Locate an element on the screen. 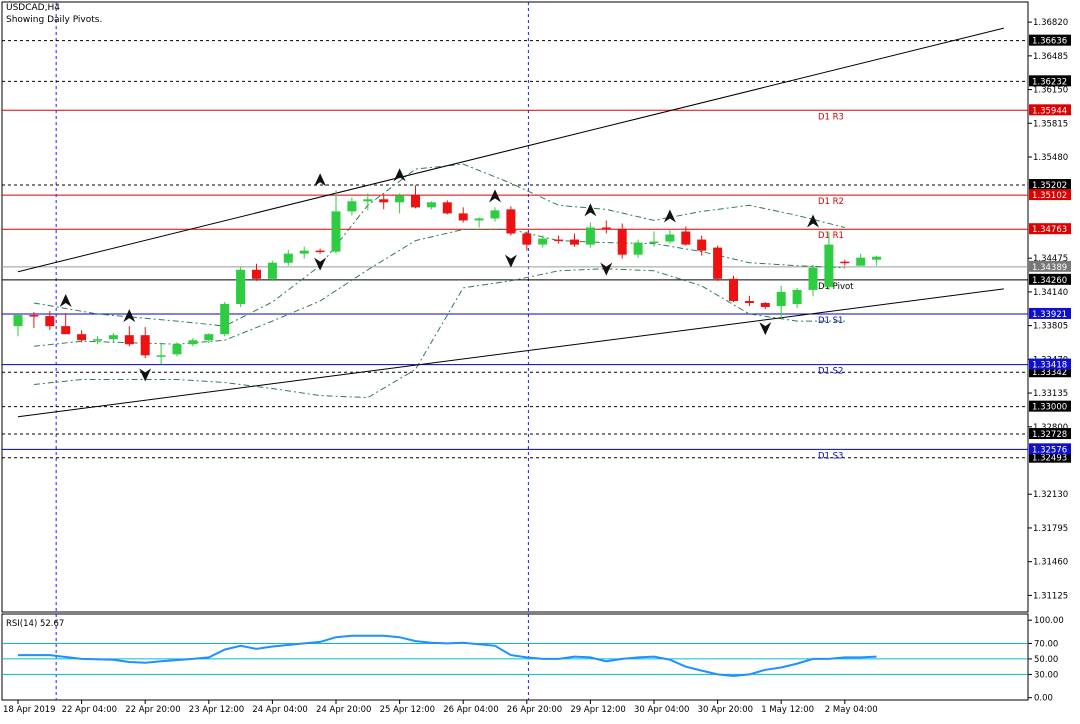  rsi-panel-frame is located at coordinates (515, 657).